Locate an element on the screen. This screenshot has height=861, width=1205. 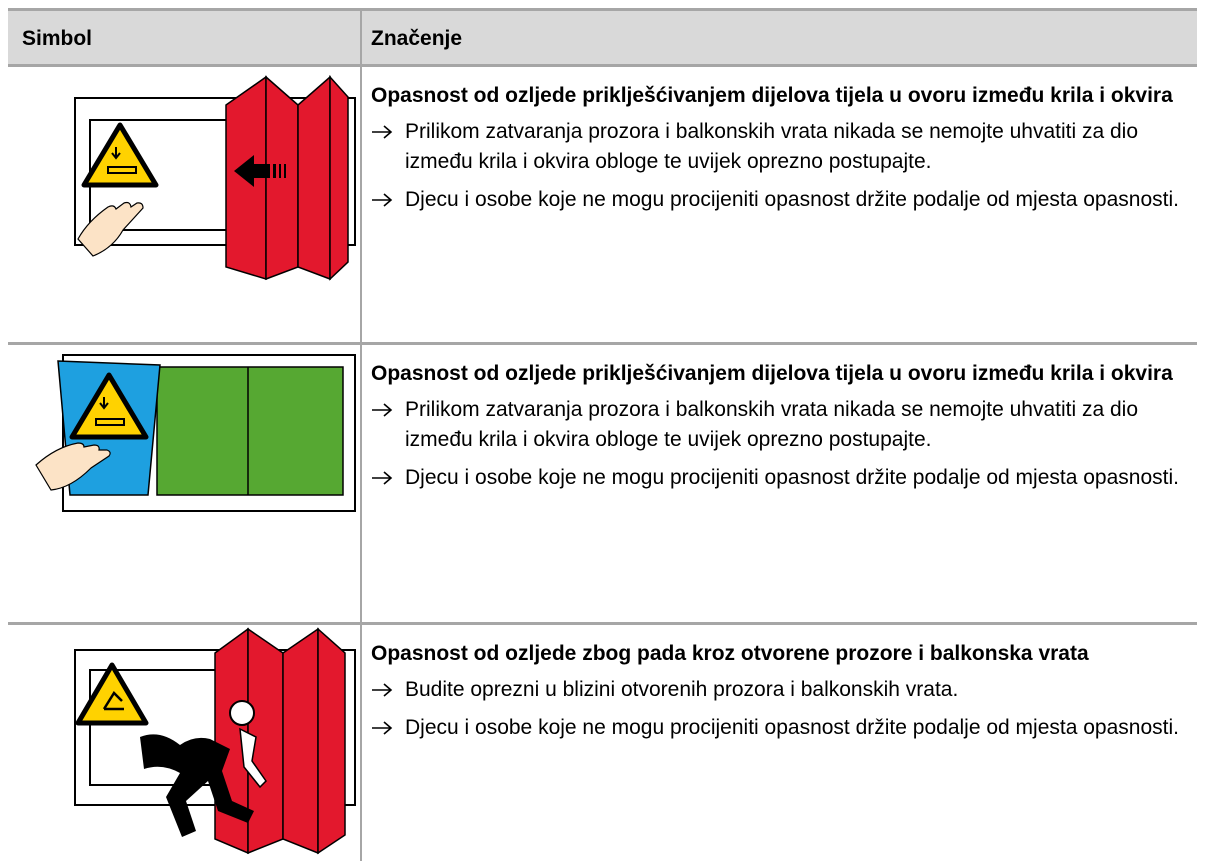
header-cell: Značenje is located at coordinates (417, 38).